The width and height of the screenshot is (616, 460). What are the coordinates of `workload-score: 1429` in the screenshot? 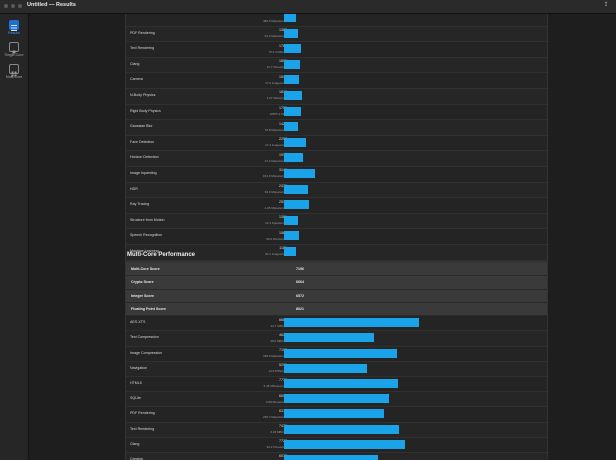 It's located at (283, 123).